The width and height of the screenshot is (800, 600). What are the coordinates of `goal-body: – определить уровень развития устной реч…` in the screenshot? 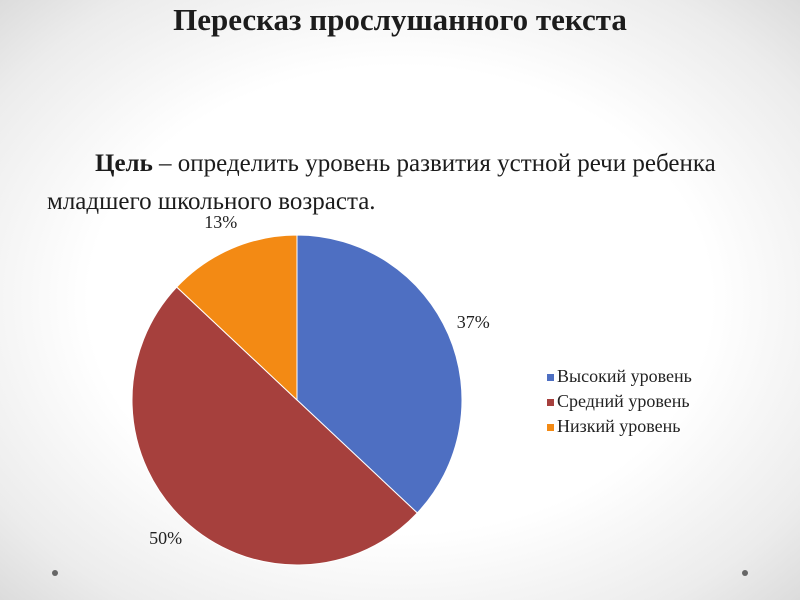 It's located at (381, 182).